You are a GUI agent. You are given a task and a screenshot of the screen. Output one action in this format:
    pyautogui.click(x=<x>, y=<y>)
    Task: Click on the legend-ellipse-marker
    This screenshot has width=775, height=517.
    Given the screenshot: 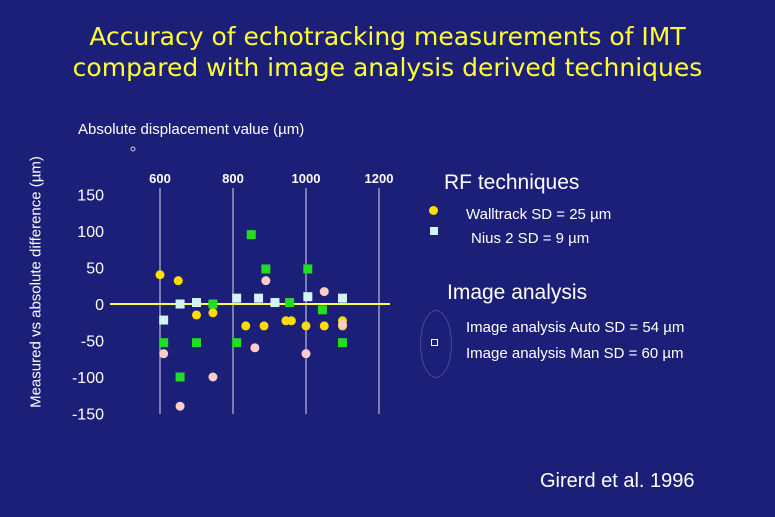 What is the action you would take?
    pyautogui.click(x=436, y=344)
    